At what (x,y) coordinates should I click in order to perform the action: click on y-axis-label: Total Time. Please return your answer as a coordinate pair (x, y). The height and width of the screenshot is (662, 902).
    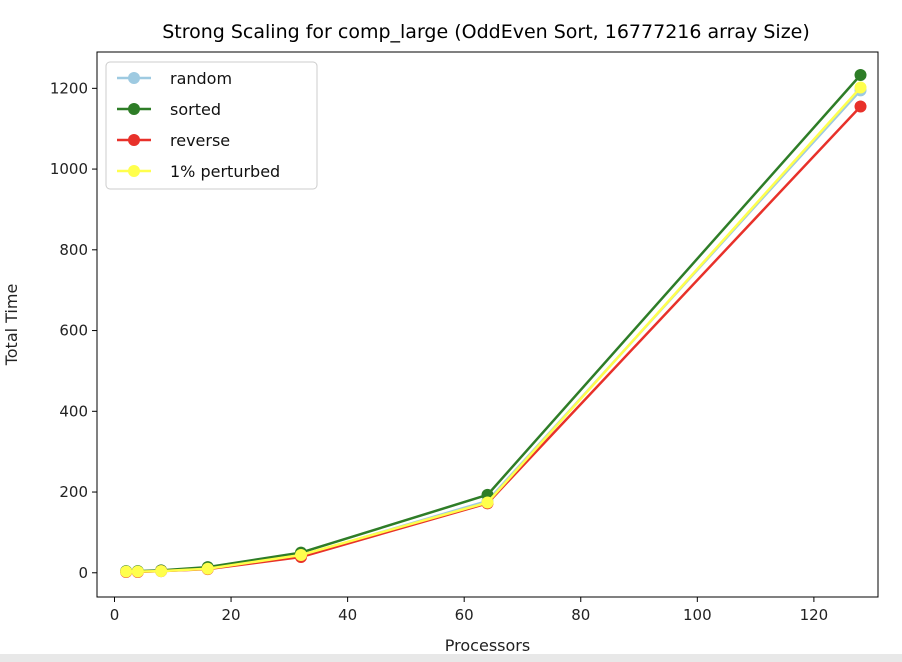
    Looking at the image, I should click on (11, 325).